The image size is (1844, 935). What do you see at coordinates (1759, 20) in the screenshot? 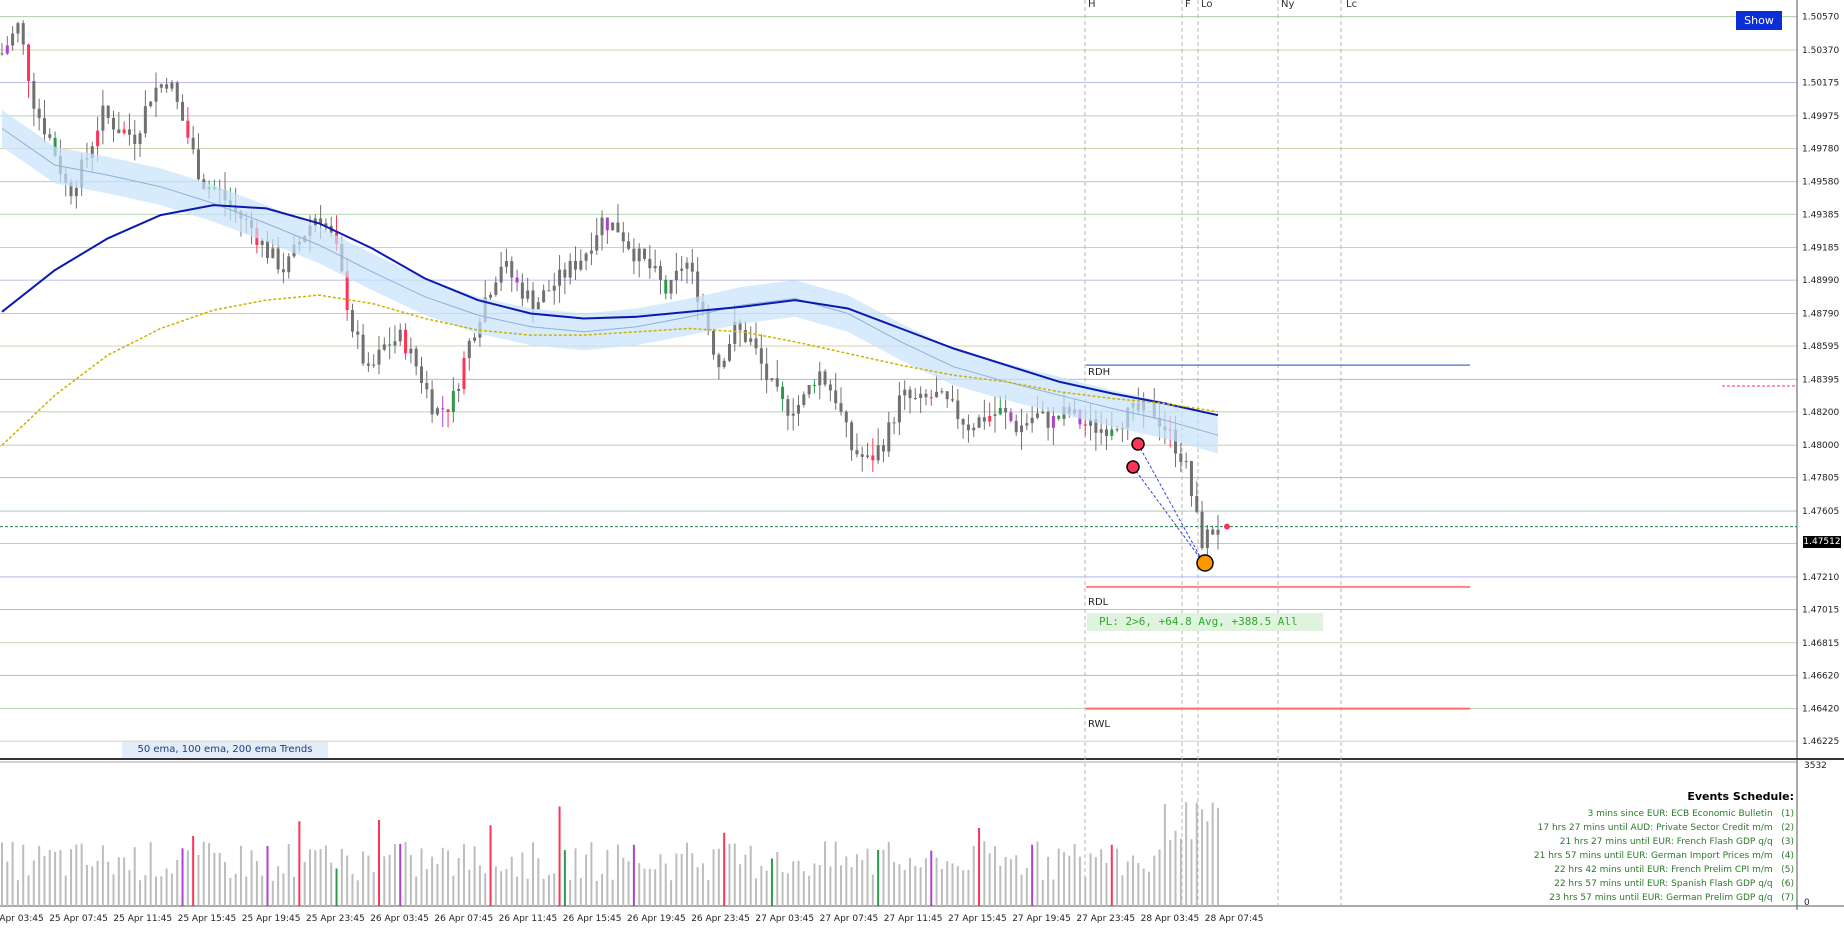
I see `show-button: Show` at bounding box center [1759, 20].